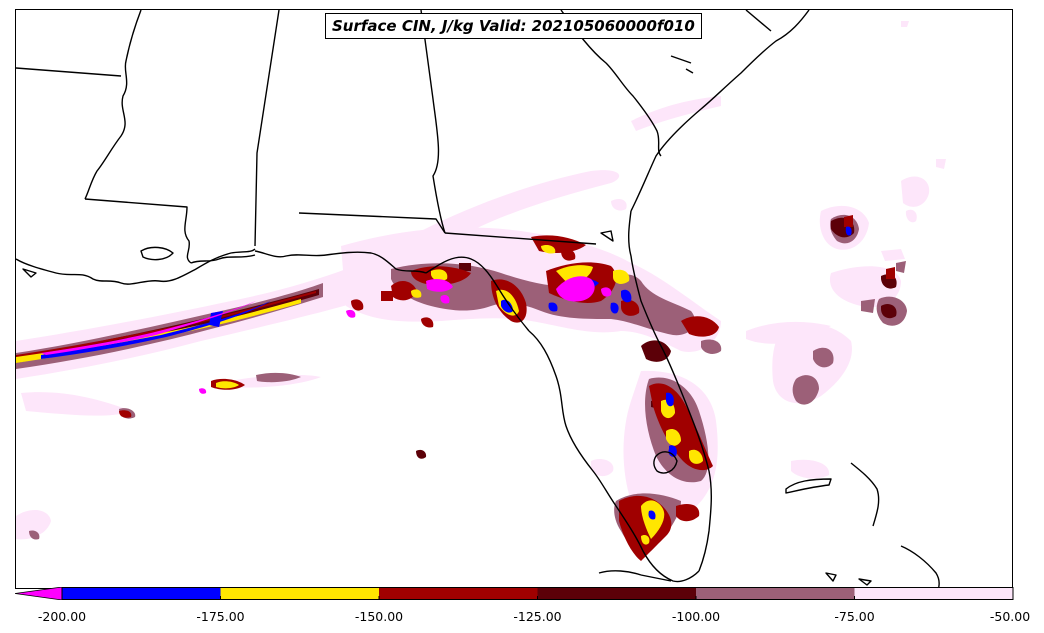 This screenshot has height=633, width=1044. I want to click on colorbar-tick-label: -150.00, so click(379, 616).